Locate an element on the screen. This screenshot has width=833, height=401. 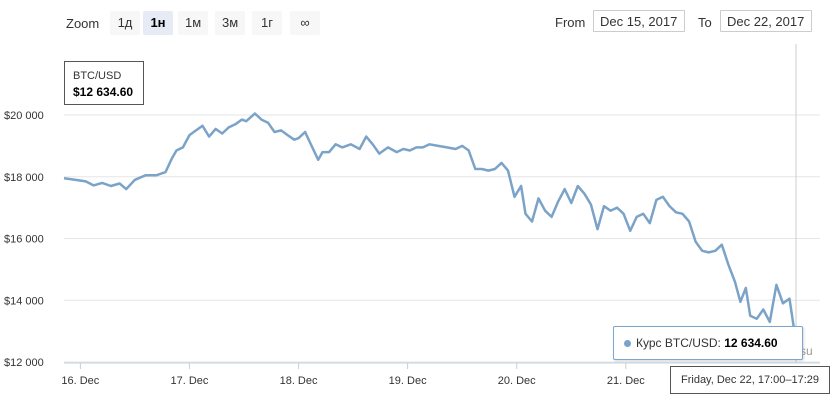
zoom-button-1m: 1м is located at coordinates (193, 23).